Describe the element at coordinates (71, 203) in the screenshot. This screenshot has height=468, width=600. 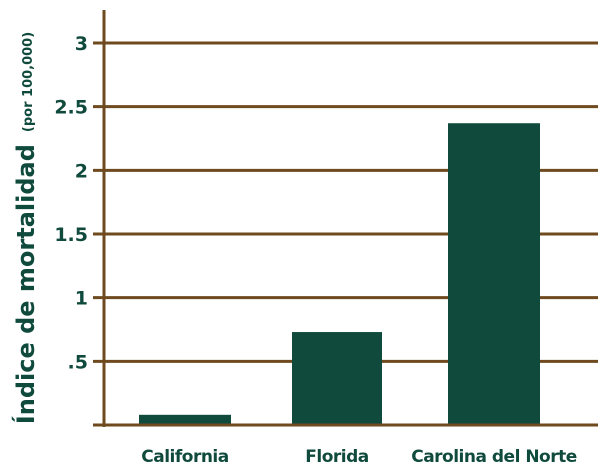
I see `y-tick-labels: .5 1 1.5 2 2.5 3` at that location.